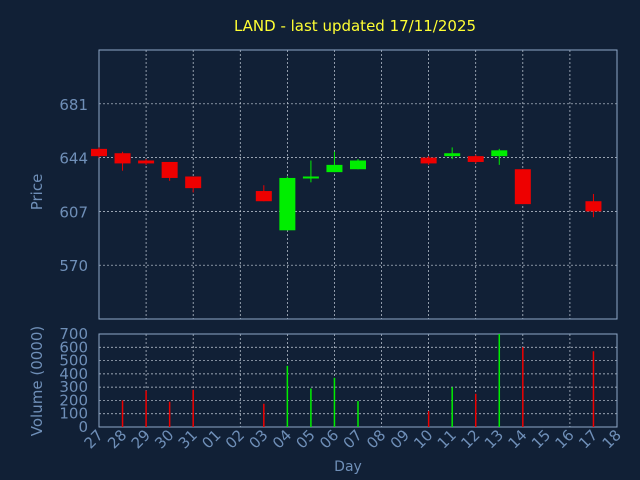 This screenshot has height=480, width=640. What do you see at coordinates (400, 439) in the screenshot?
I see `day-tick-label: 09` at bounding box center [400, 439].